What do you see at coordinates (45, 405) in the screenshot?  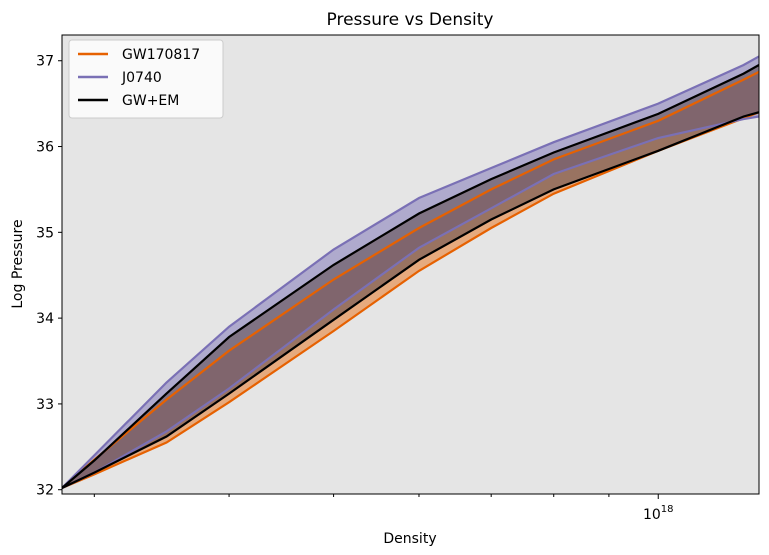 I see `y-tick-label: 33` at bounding box center [45, 405].